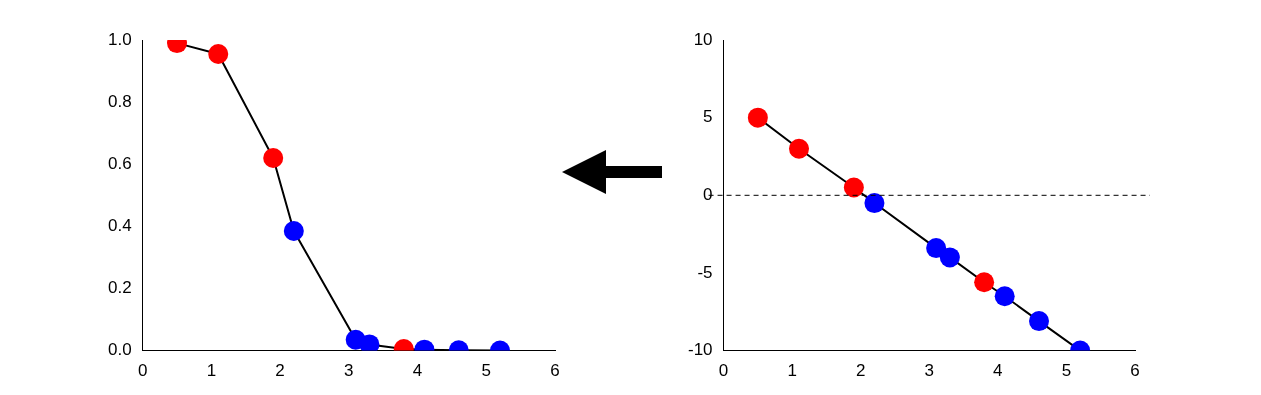 The height and width of the screenshot is (395, 1261). What do you see at coordinates (119, 288) in the screenshot?
I see `y-tick-label: 0.2` at bounding box center [119, 288].